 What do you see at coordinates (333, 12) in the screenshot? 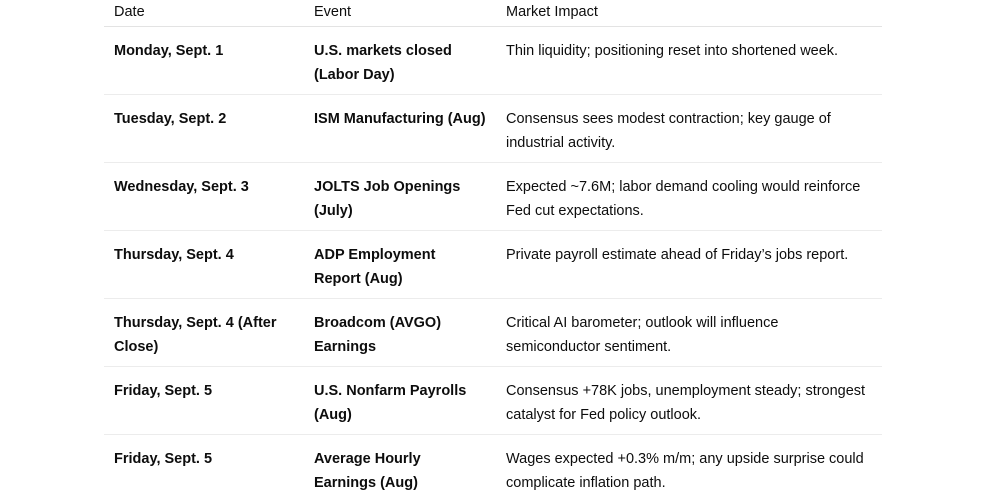
I see `header-event: Event` at bounding box center [333, 12].